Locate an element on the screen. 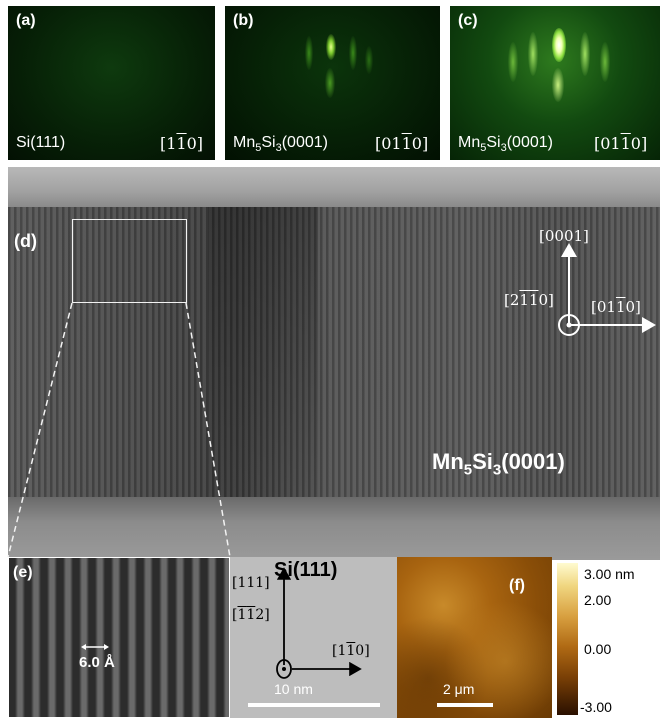  axis-right-label-substrate: [110] is located at coordinates (351, 651).